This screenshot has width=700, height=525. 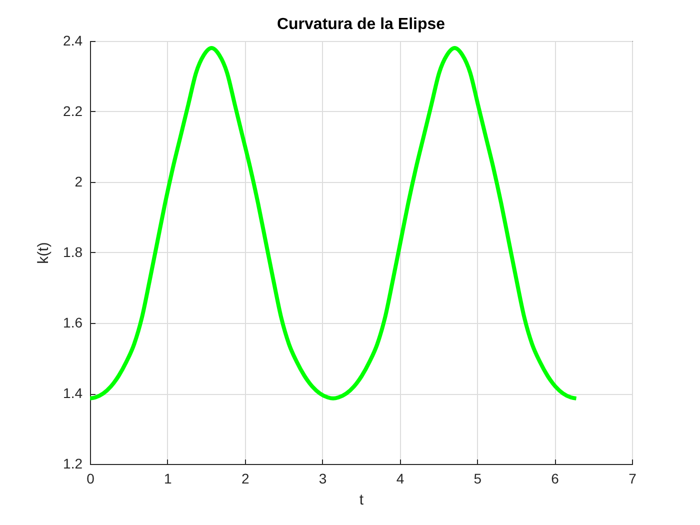 What do you see at coordinates (245, 478) in the screenshot?
I see `x-tick-label: 2` at bounding box center [245, 478].